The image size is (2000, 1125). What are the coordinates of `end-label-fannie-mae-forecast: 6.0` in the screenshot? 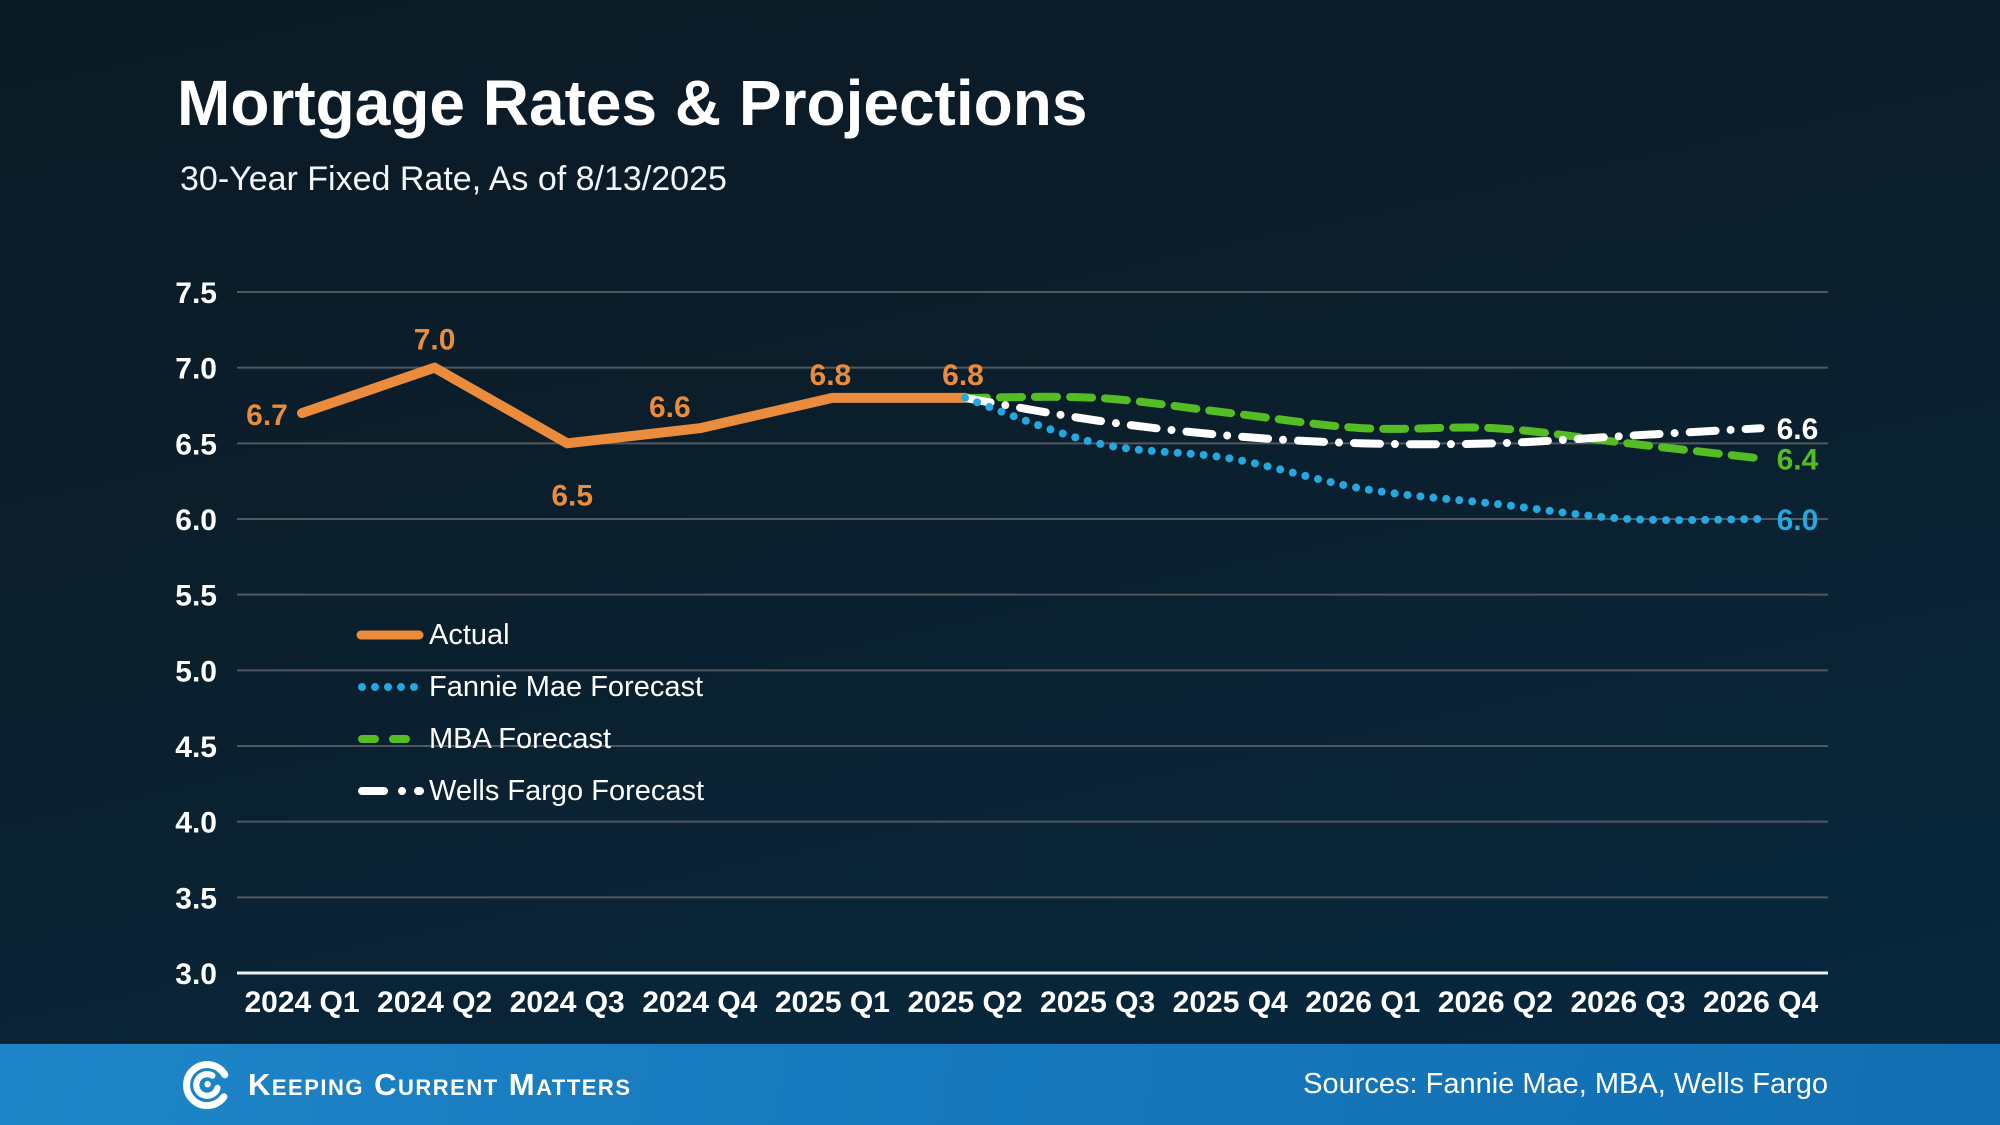 It's located at (1798, 520).